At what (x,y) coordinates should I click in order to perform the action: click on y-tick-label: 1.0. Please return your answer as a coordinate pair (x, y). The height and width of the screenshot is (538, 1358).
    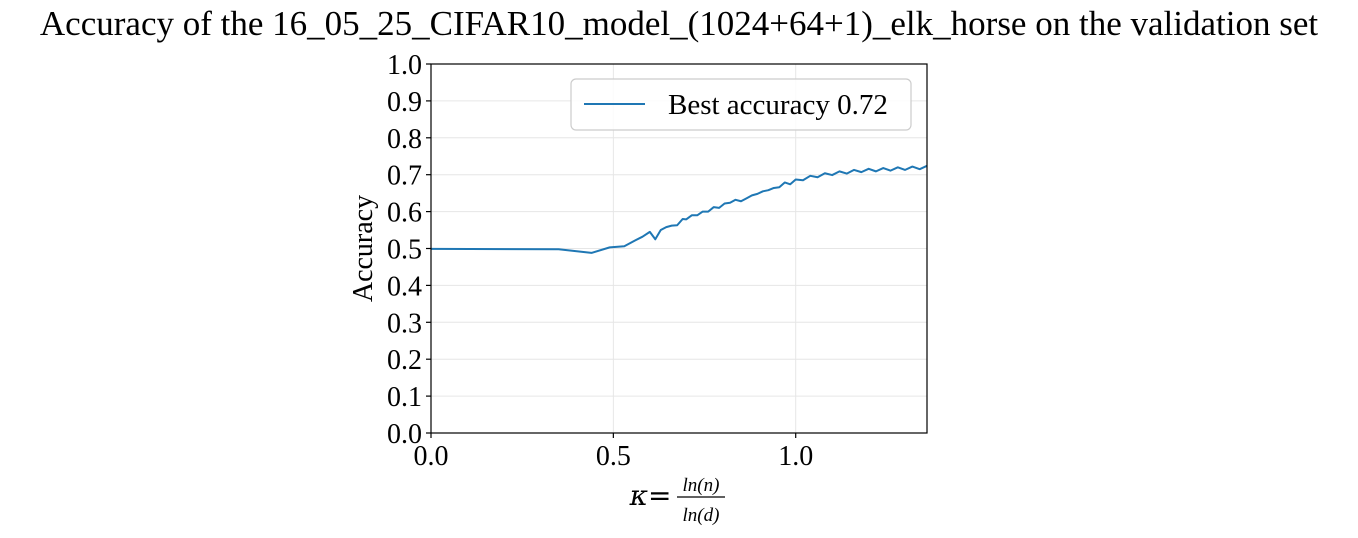
    Looking at the image, I should click on (404, 65).